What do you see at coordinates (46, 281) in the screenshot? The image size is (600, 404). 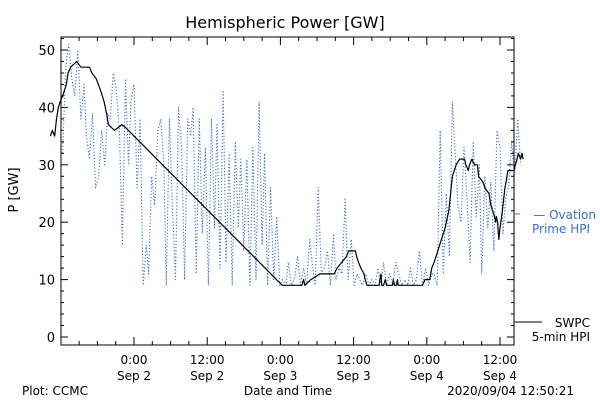 I see `y-tick-label: 10` at bounding box center [46, 281].